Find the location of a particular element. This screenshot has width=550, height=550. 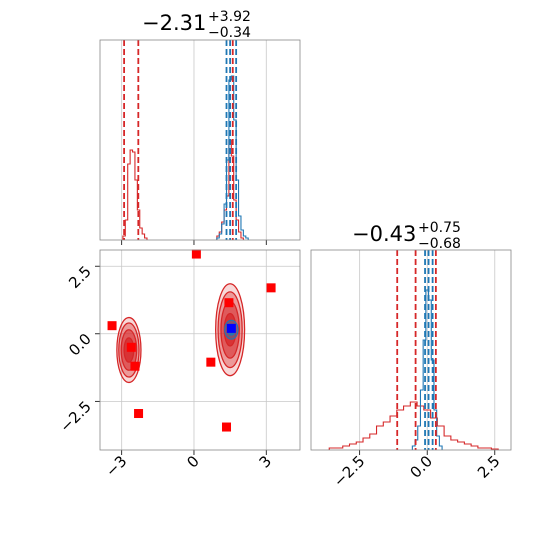

x-marginal-title: −2.31 is located at coordinates (174, 23).